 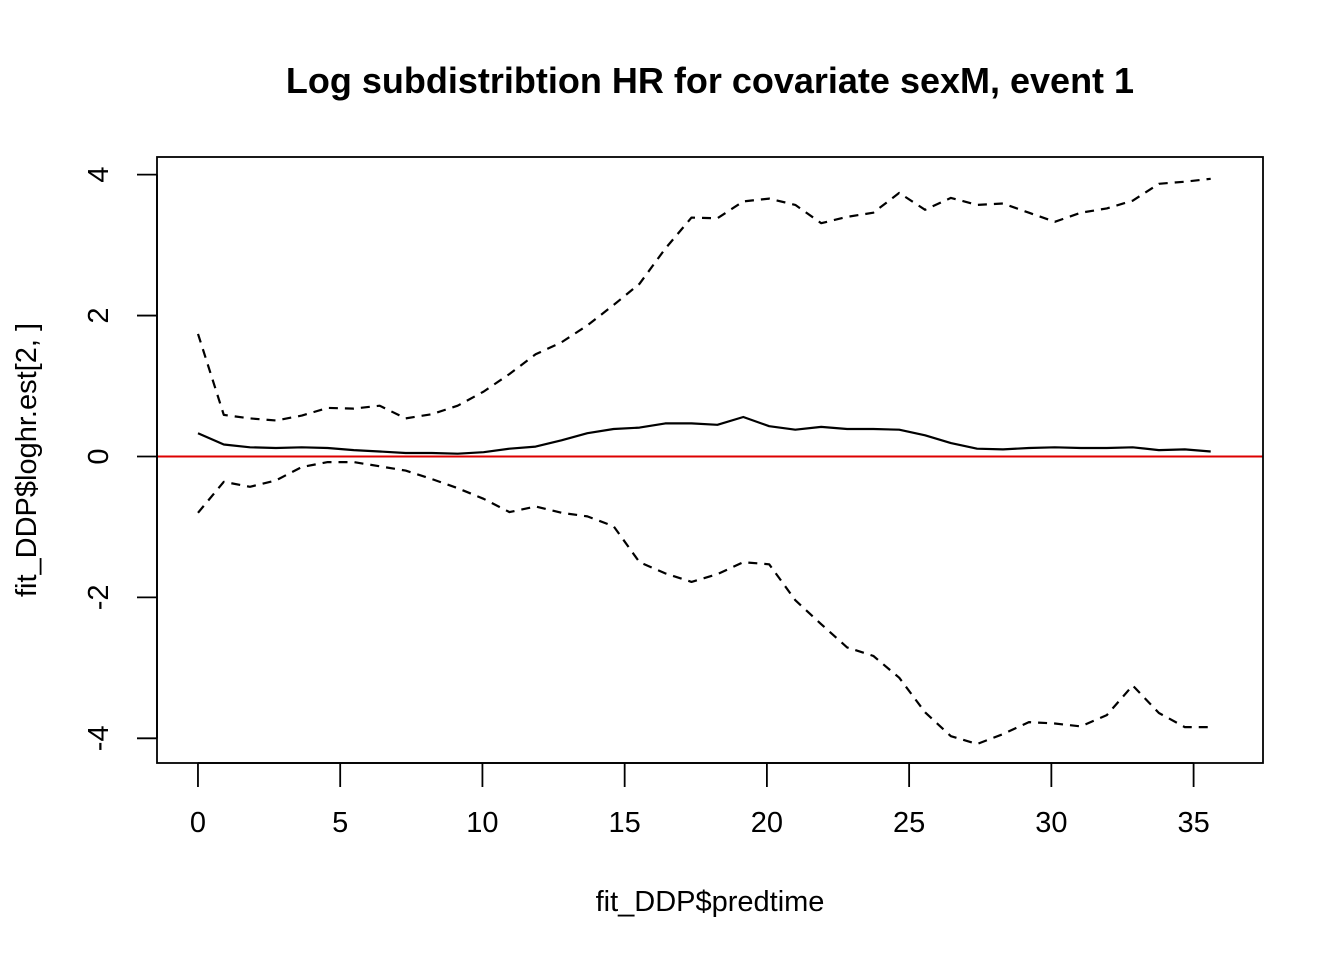 I want to click on y-axis: -4 -2 0 2 4, so click(x=120, y=459).